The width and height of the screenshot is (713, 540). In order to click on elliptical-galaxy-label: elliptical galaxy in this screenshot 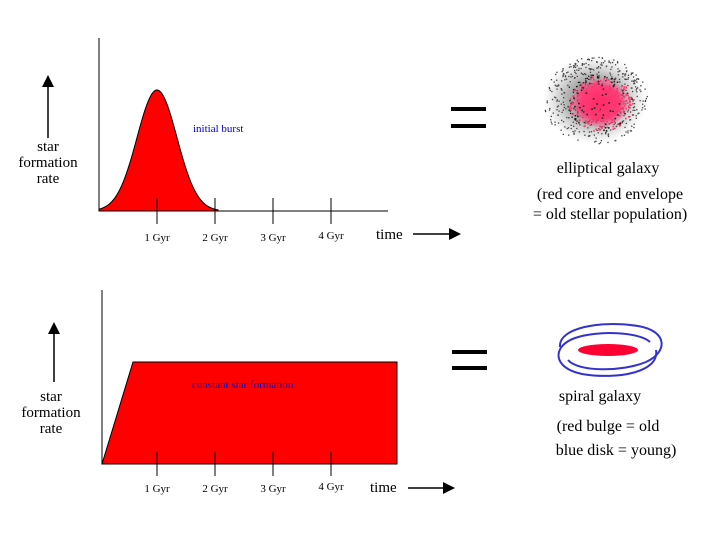, I will do `click(608, 168)`.